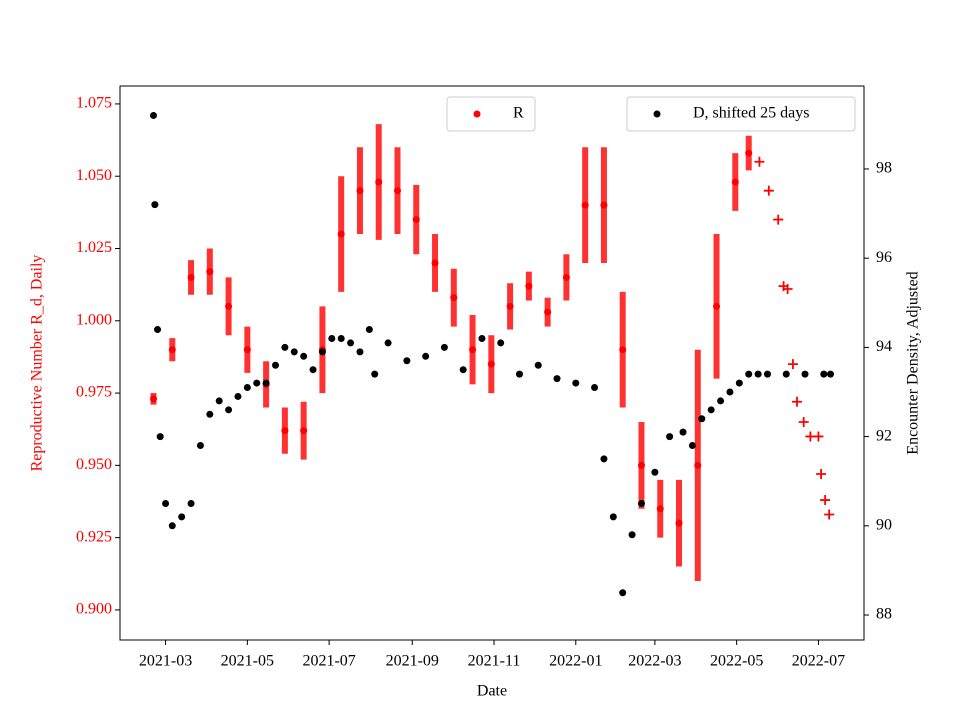  I want to click on x-axis-label: Date, so click(492, 691).